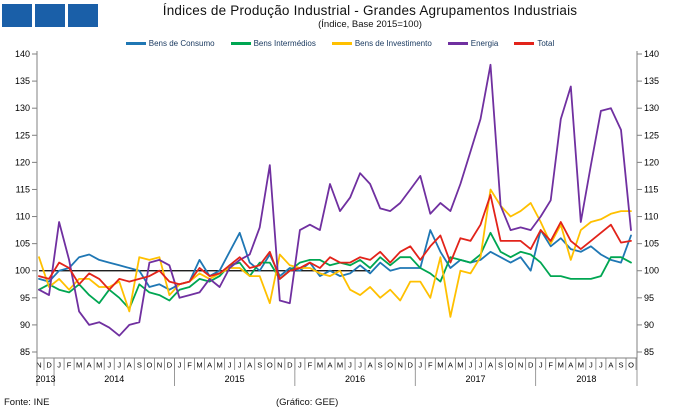 This screenshot has height=416, width=680. I want to click on y-tick-label-left: 95, so click(25, 298).